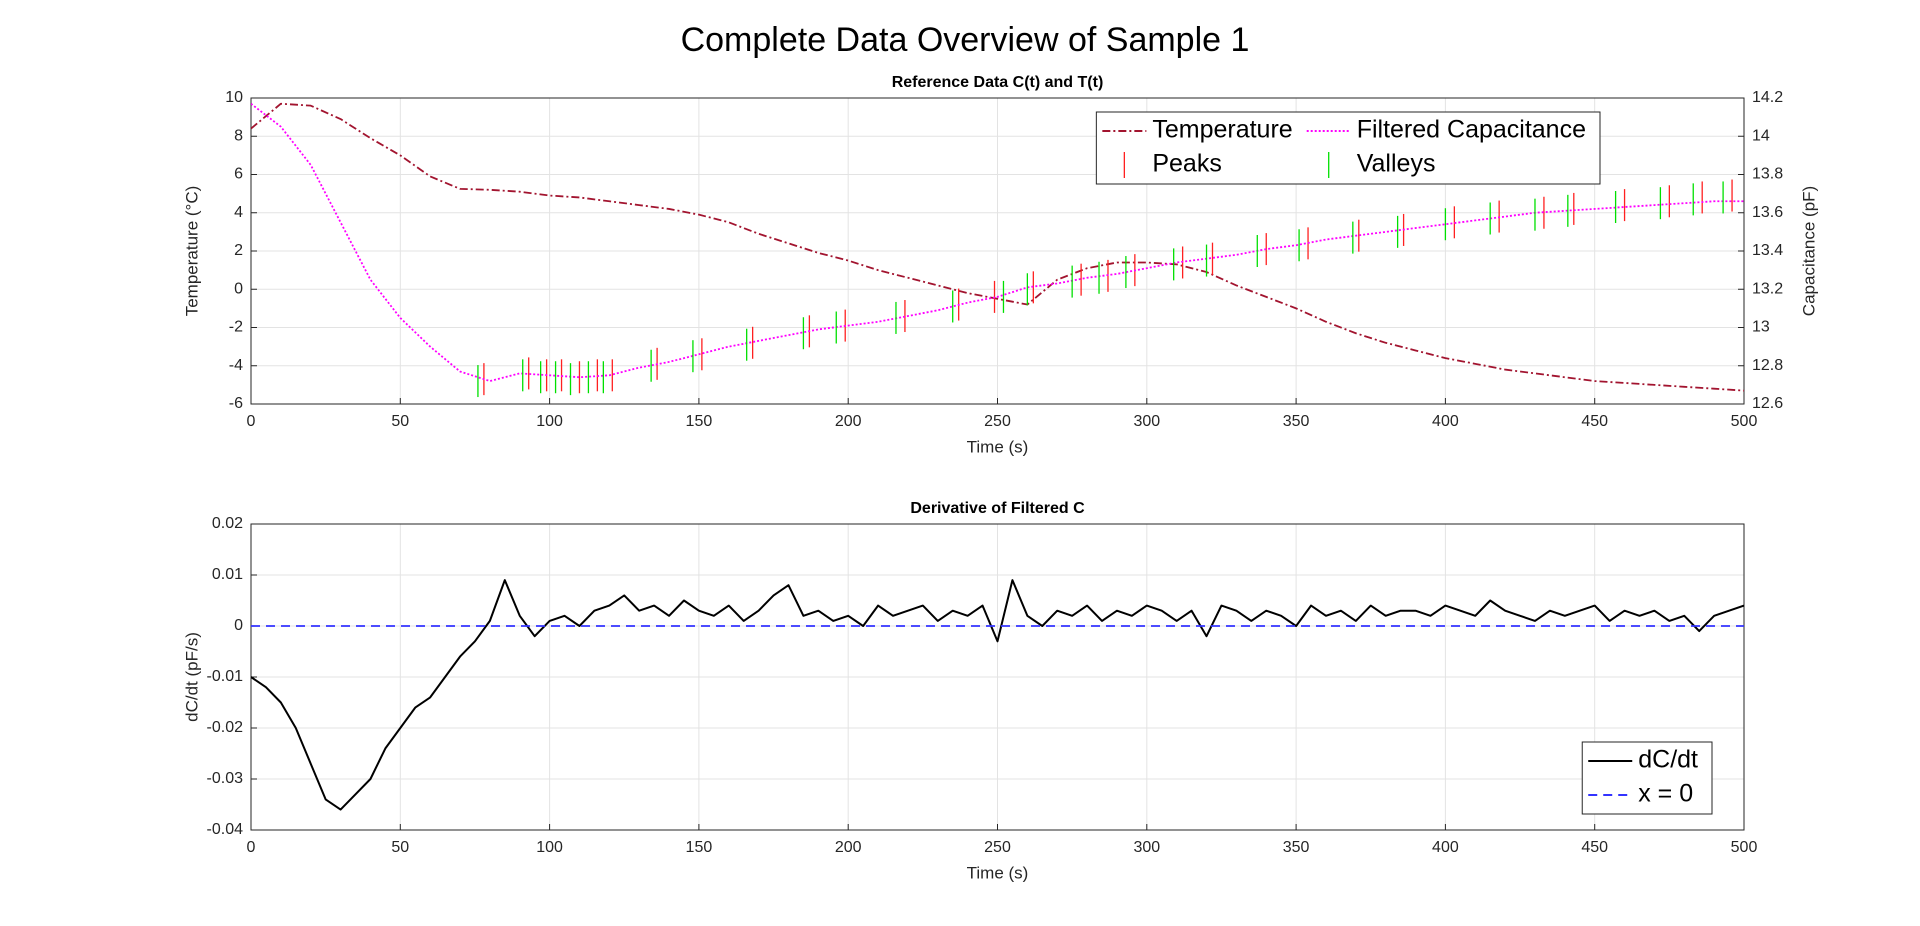 The image size is (1920, 926). Describe the element at coordinates (1767, 250) in the screenshot. I see `y2-tick-label: 13.4` at that location.